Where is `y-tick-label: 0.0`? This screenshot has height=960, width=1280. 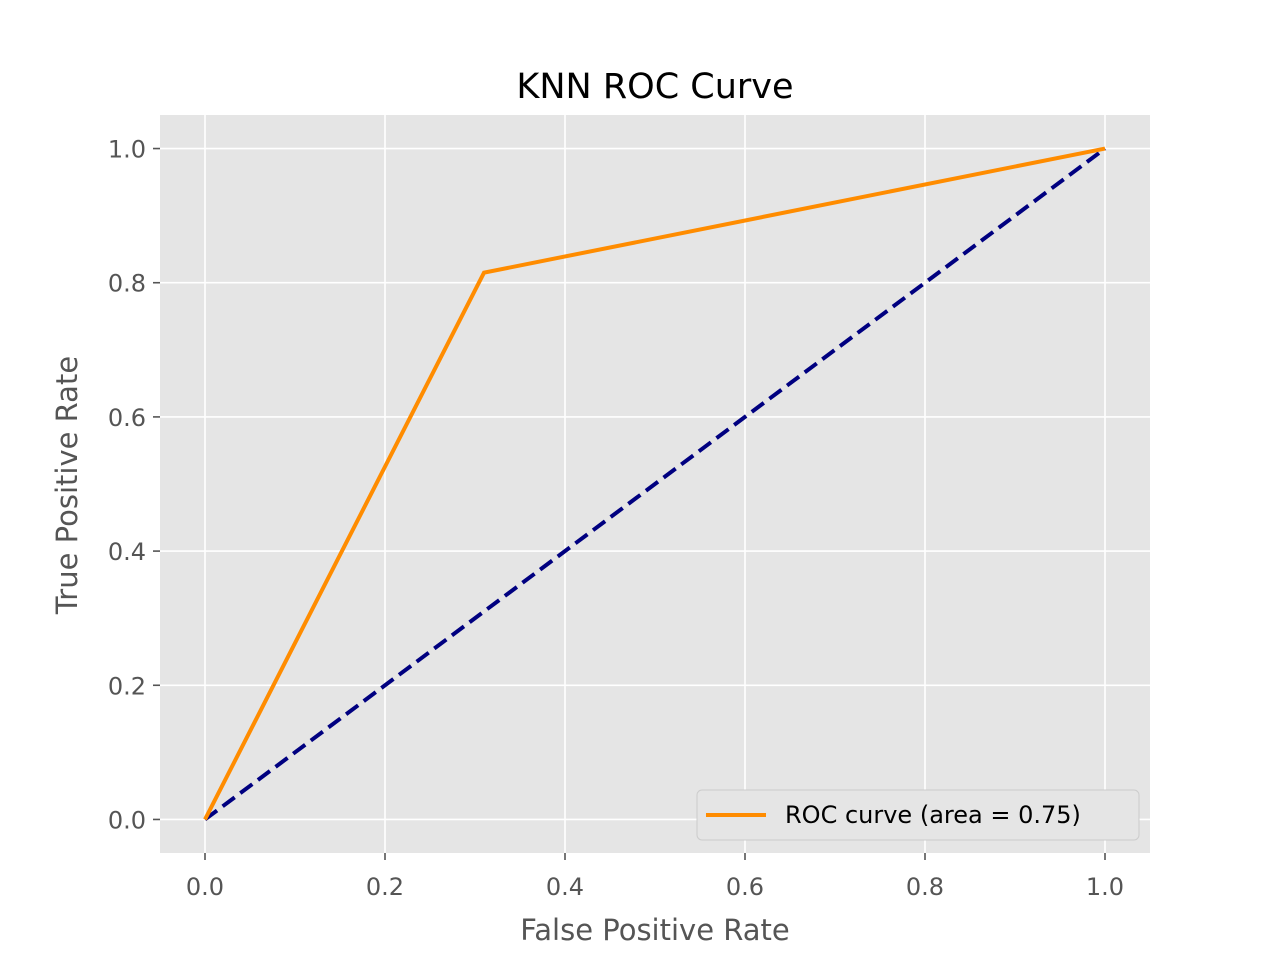
y-tick-label: 0.0 is located at coordinates (127, 820).